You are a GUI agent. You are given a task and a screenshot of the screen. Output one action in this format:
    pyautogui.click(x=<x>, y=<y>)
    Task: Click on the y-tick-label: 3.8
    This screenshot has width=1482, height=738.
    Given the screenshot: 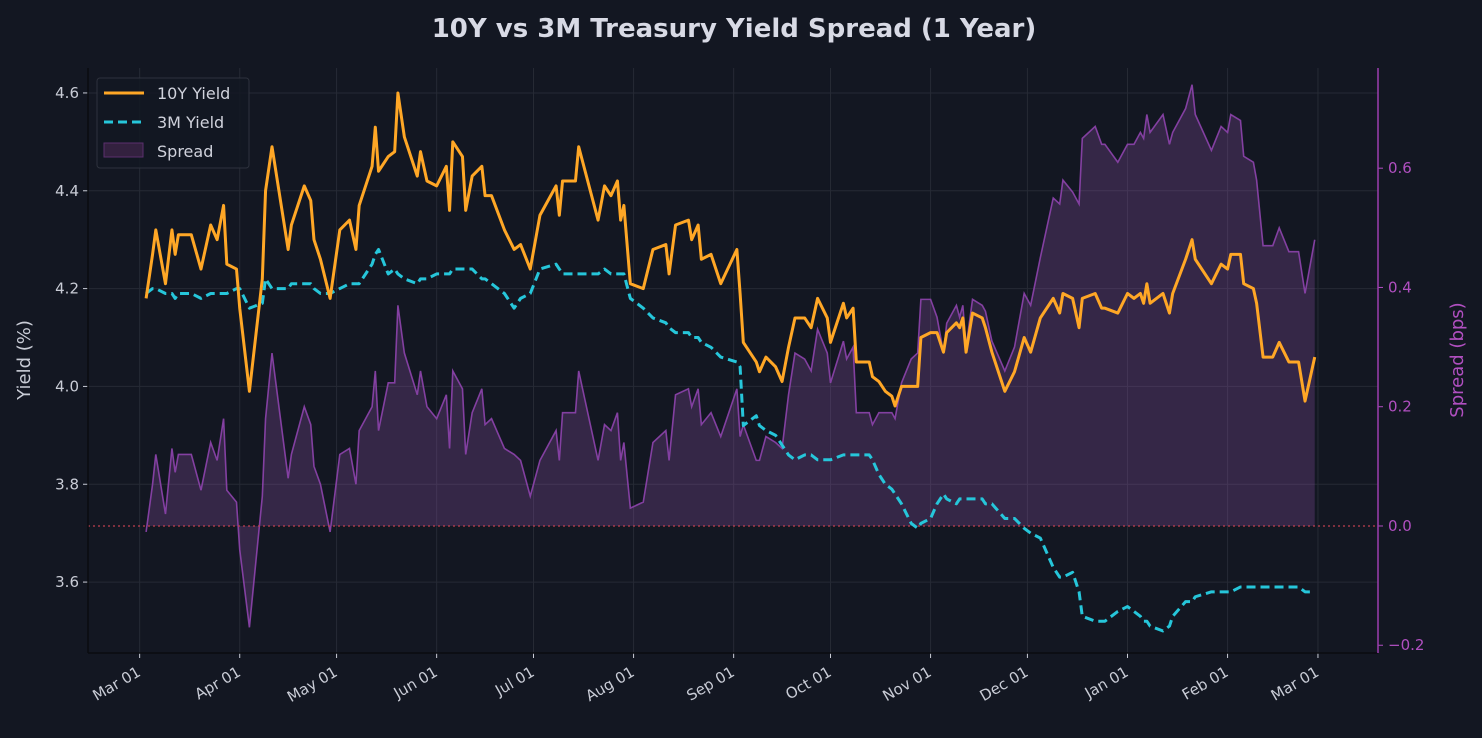 What is the action you would take?
    pyautogui.click(x=67, y=484)
    